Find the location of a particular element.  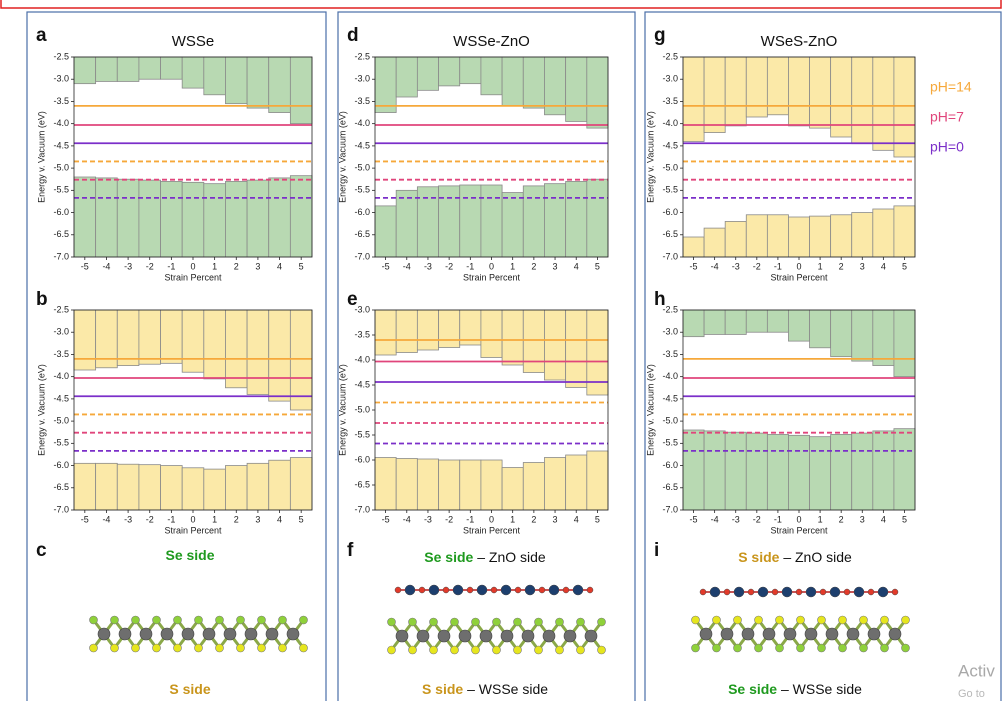

y-tick-label: -5.0 is located at coordinates (61, 167).